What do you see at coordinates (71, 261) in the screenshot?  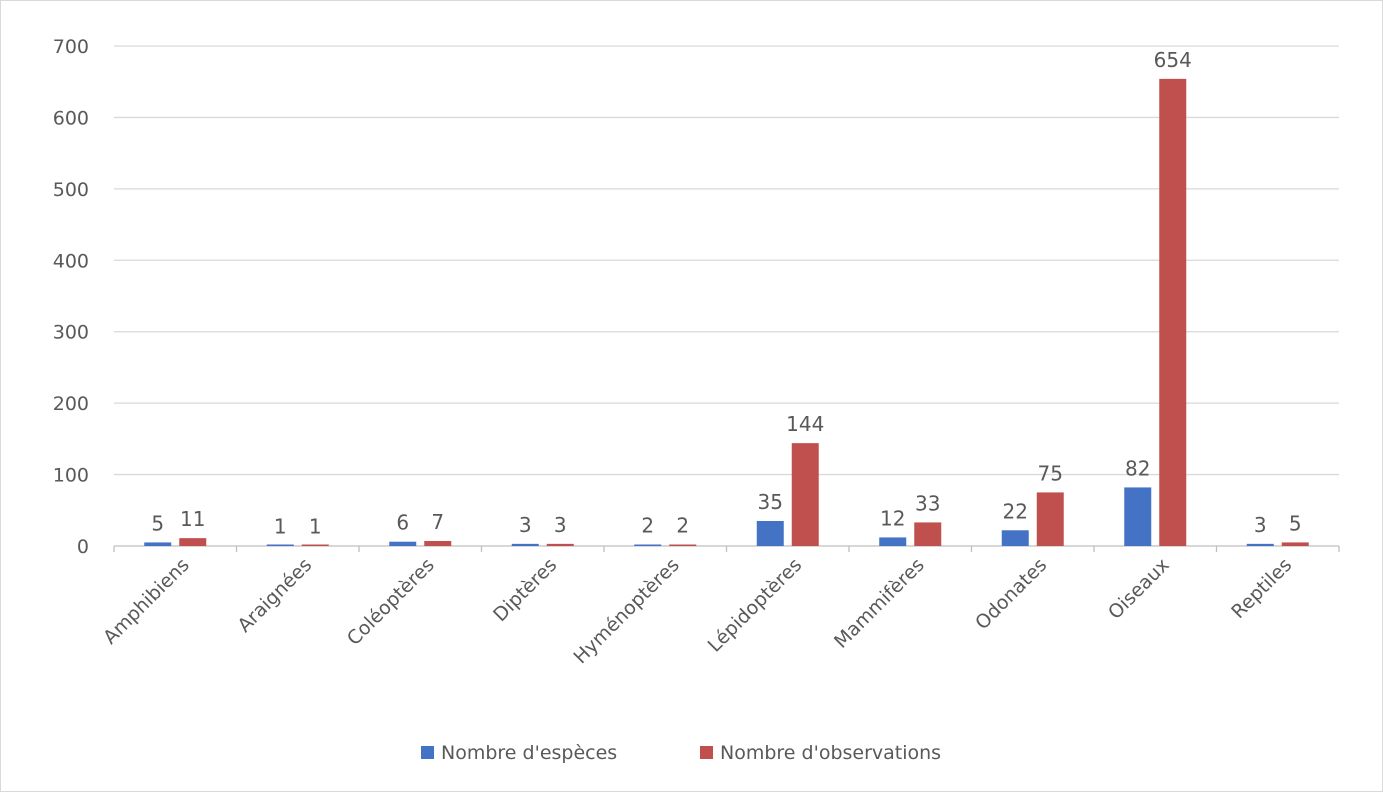 I see `y-tick-label: 400` at bounding box center [71, 261].